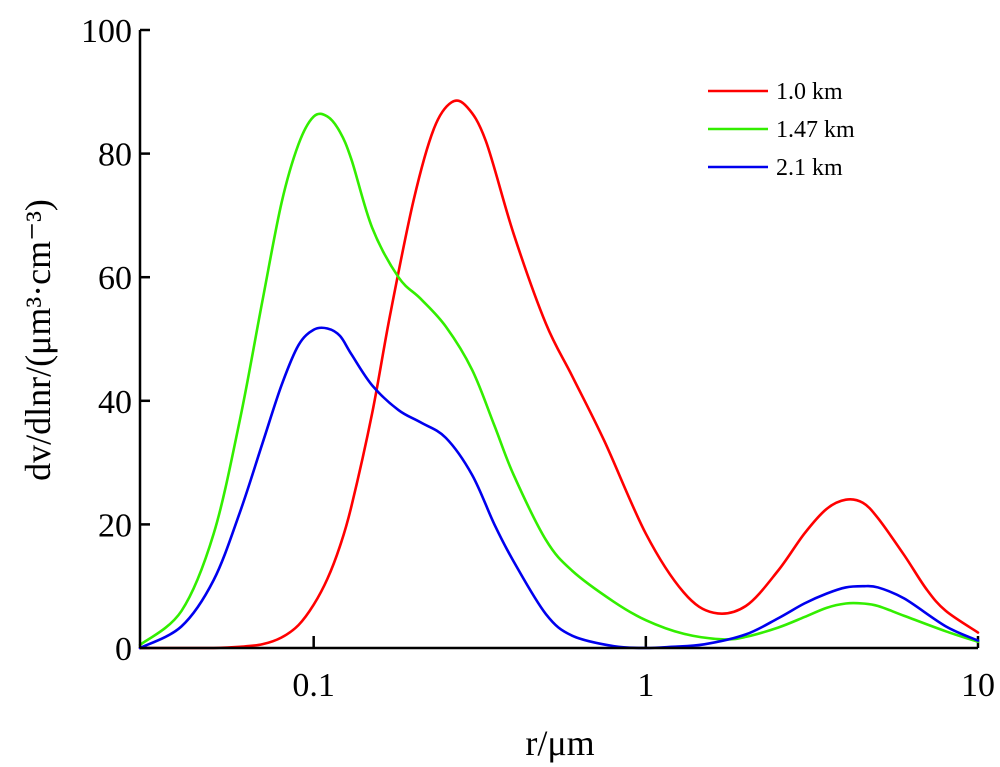  Describe the element at coordinates (115, 525) in the screenshot. I see `y-tick-label: 20` at that location.